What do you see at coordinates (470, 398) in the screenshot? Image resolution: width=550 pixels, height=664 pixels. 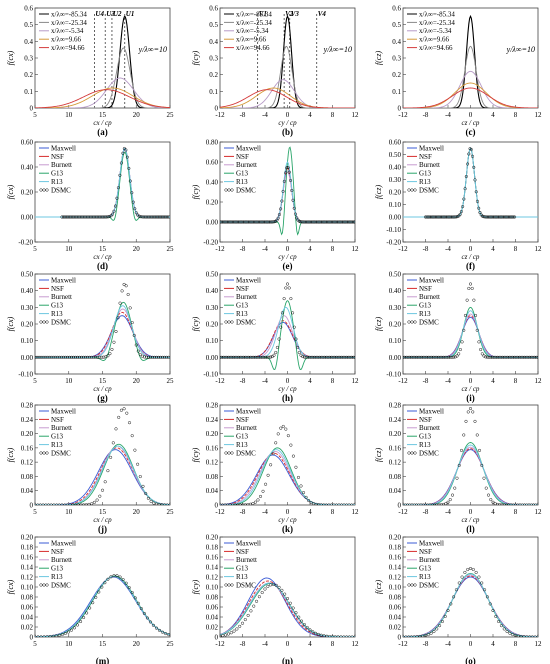 I see `panel-label: (i)` at bounding box center [470, 398].